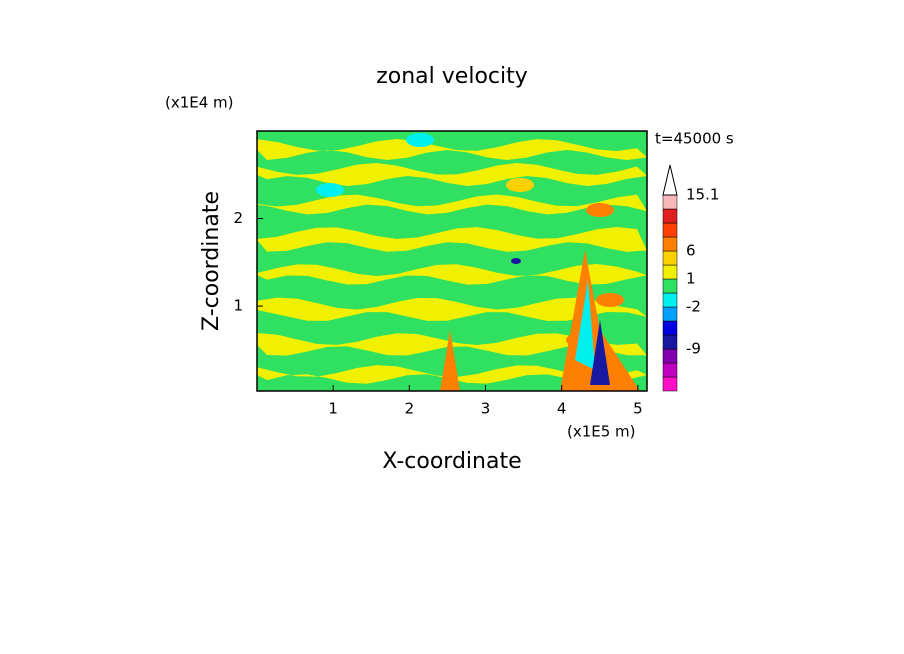 This screenshot has width=904, height=654. I want to click on x-tick-label: 1, so click(333, 409).